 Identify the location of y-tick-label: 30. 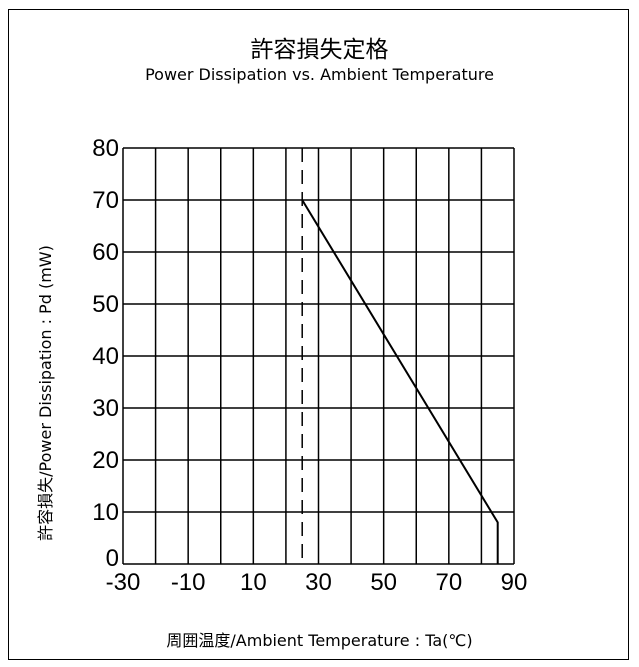
(105, 408).